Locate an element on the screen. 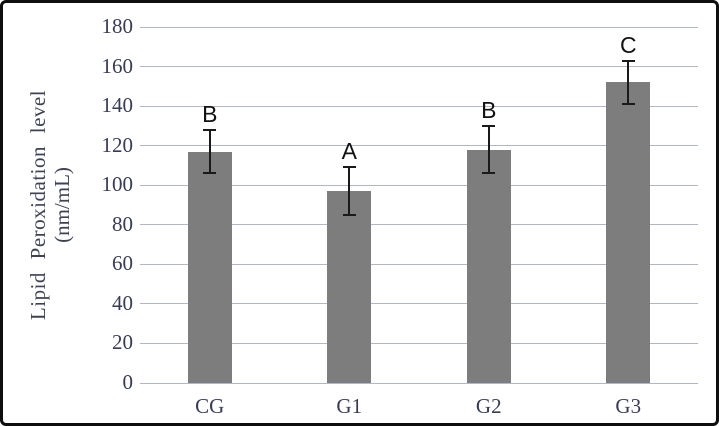 This screenshot has width=719, height=426. y-tick-label: 80 is located at coordinates (122, 223).